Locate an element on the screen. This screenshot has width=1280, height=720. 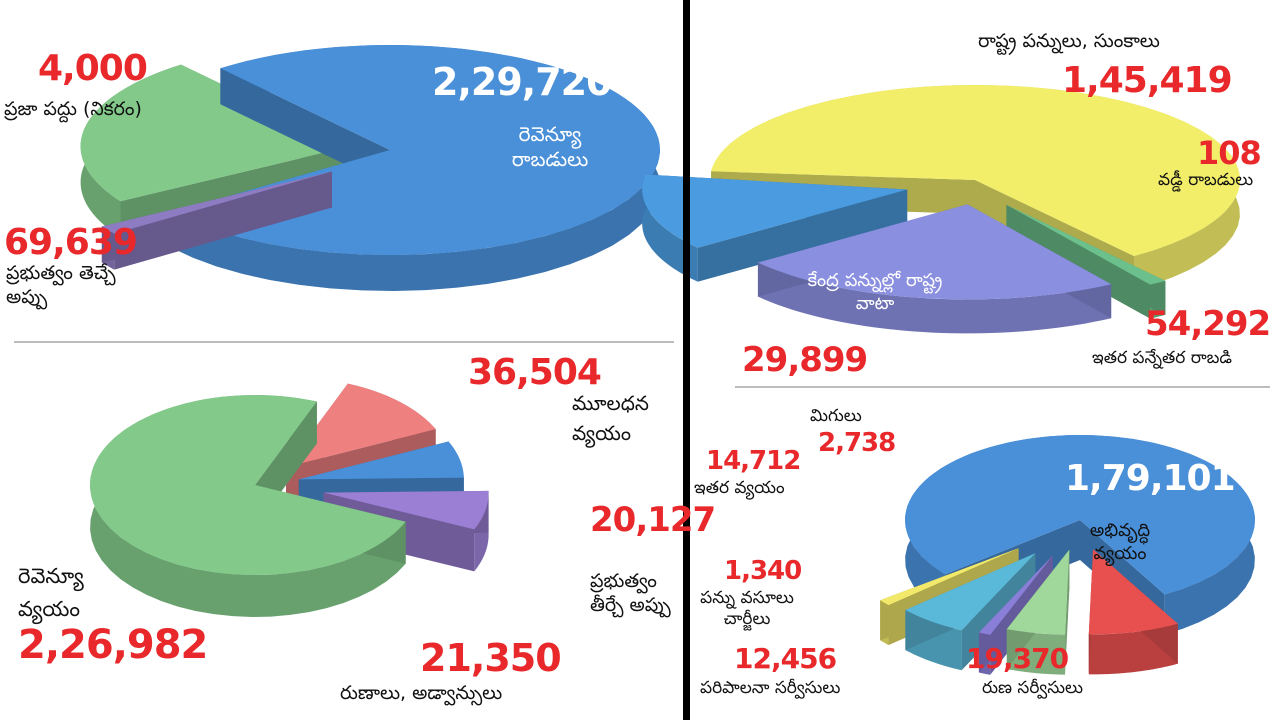
govt-borrowing-value: 69,639 is located at coordinates (71, 242).